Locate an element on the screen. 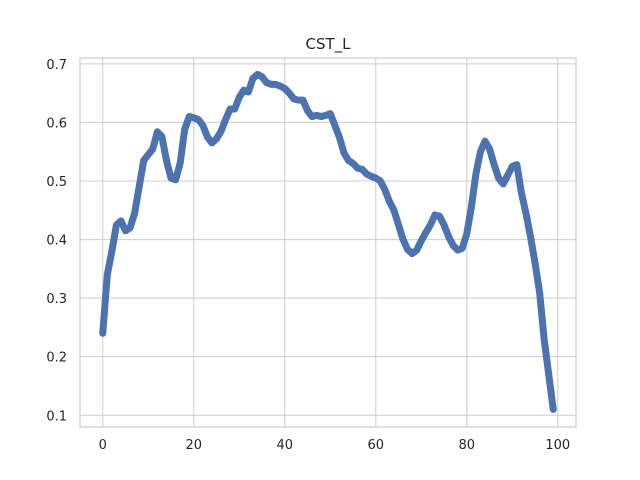  x-tick-label: 100 is located at coordinates (557, 445).